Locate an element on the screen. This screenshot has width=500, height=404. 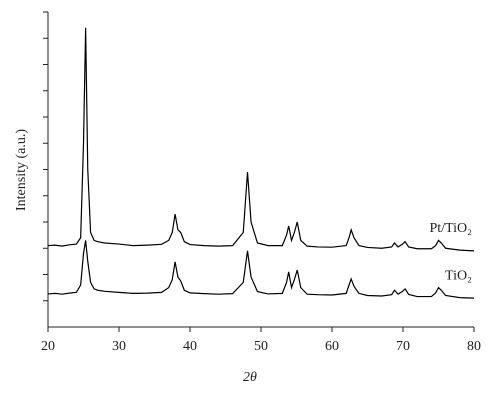
x-tick-label: 20 is located at coordinates (48, 346).